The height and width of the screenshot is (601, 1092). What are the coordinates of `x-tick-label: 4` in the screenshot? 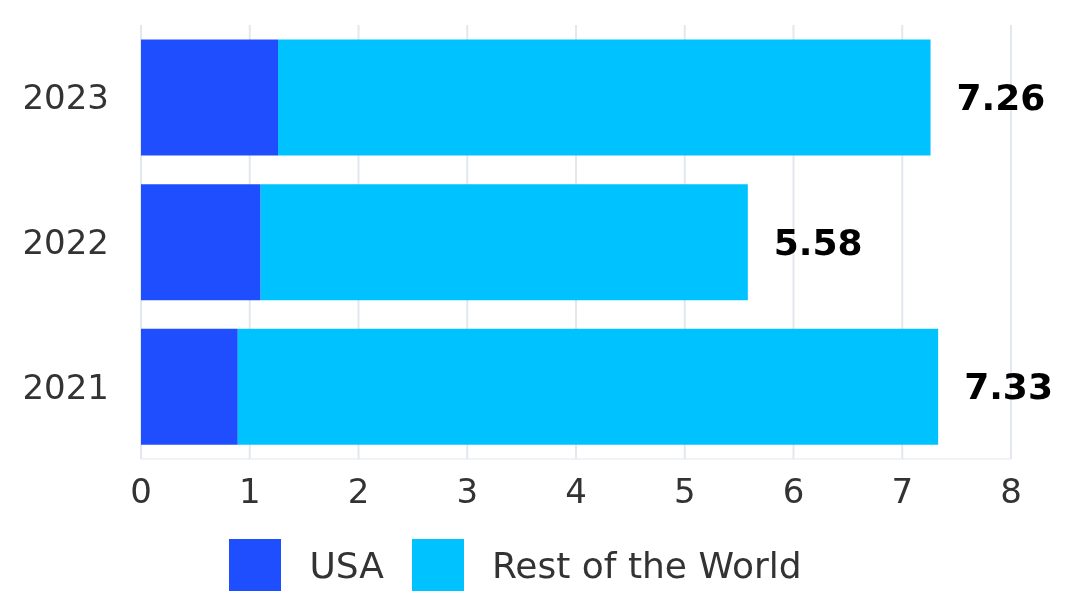 It's located at (576, 491).